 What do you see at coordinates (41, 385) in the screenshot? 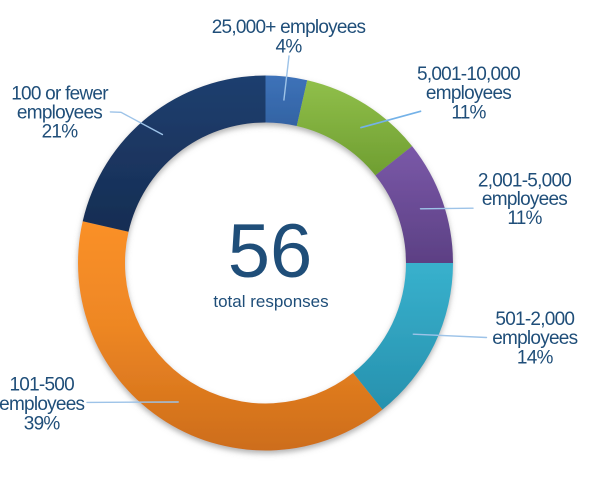
I see `svg-text: 101-500` at bounding box center [41, 385].